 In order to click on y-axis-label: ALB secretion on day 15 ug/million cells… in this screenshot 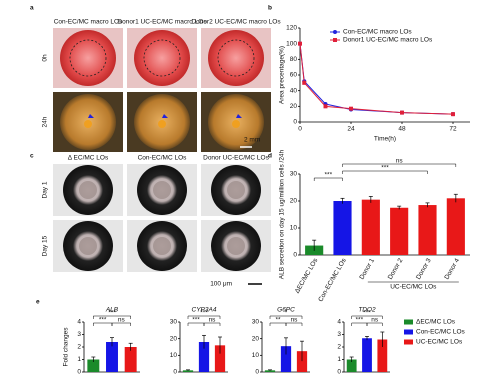, I will do `click(282, 214)`.